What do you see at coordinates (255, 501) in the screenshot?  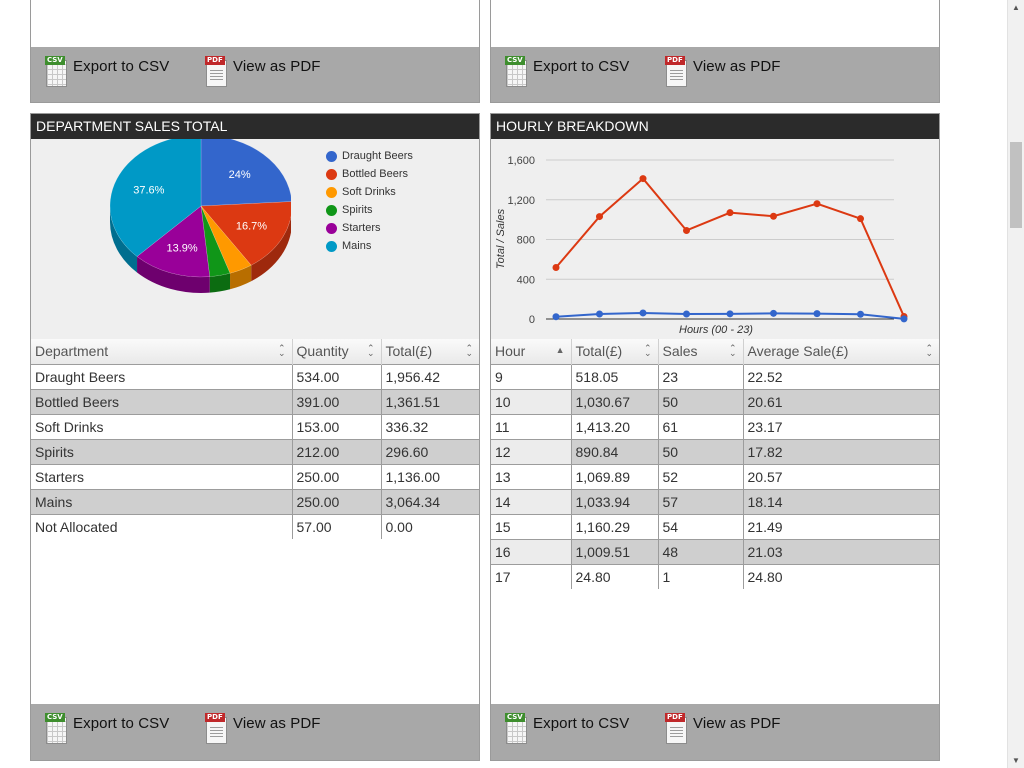 I see `table-row: Mains 250.00 3,064.34` at bounding box center [255, 501].